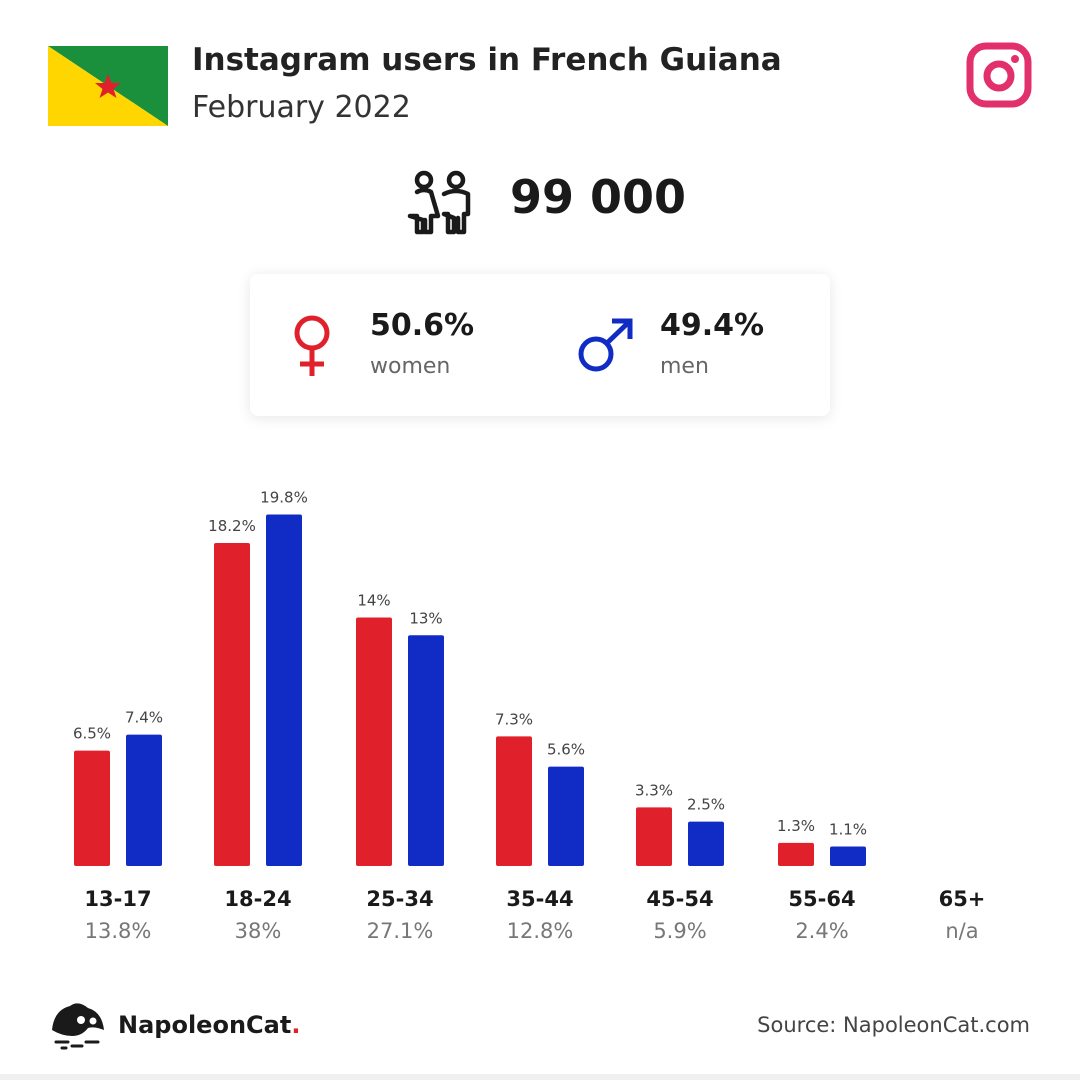 The width and height of the screenshot is (1080, 1080). What do you see at coordinates (821, 931) in the screenshot?
I see `category-total-55-64: 2.4%` at bounding box center [821, 931].